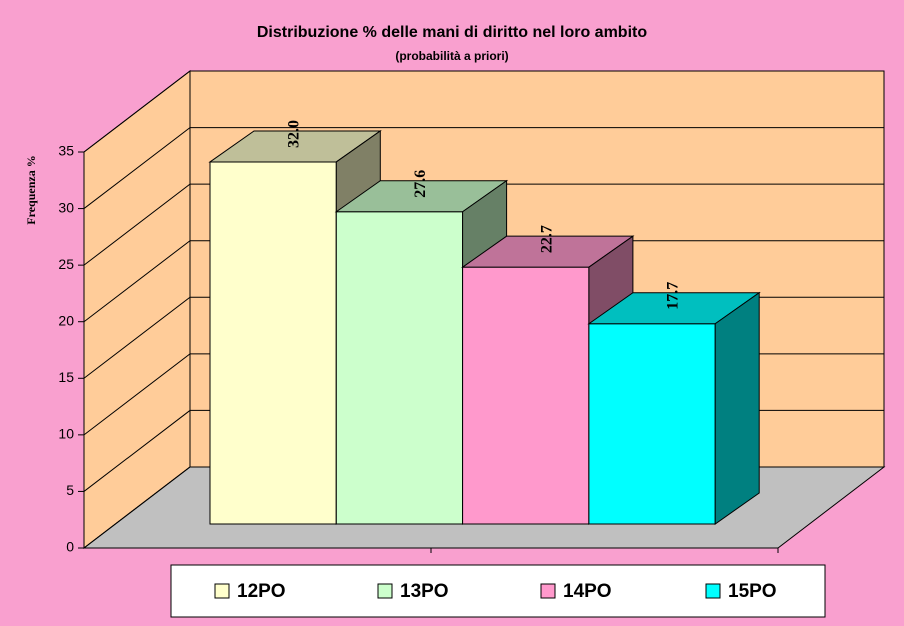 The image size is (904, 626). What do you see at coordinates (31, 189) in the screenshot?
I see `y-axis-label: Frequenza %` at bounding box center [31, 189].